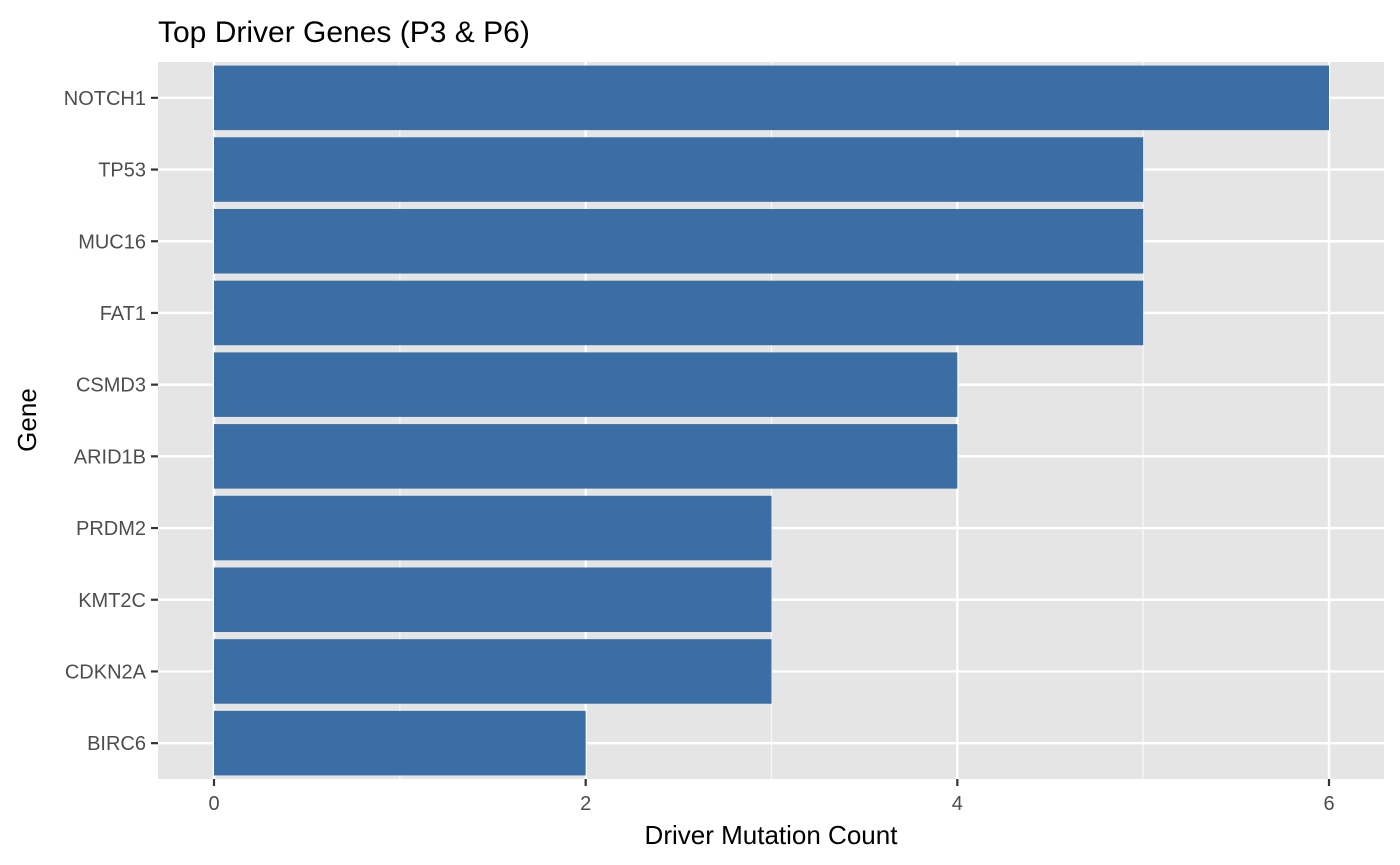 The width and height of the screenshot is (1400, 865). I want to click on y-tick-label: TP53, so click(122, 171).